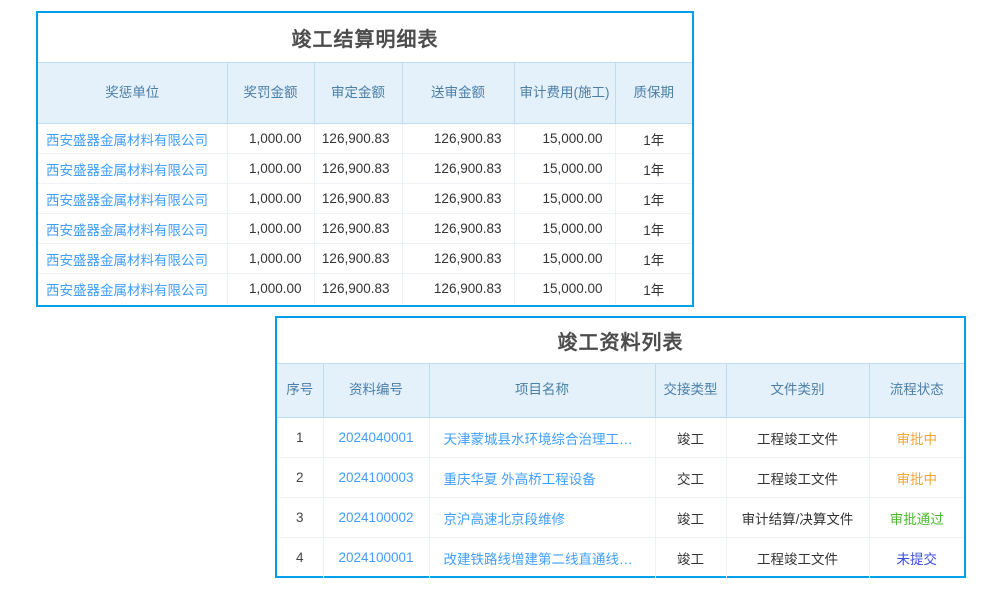  I want to click on table-row: 3 2024100002 京沪高速北京段维修 竣工 审计结算/决算文件 审批通过, so click(620, 517).